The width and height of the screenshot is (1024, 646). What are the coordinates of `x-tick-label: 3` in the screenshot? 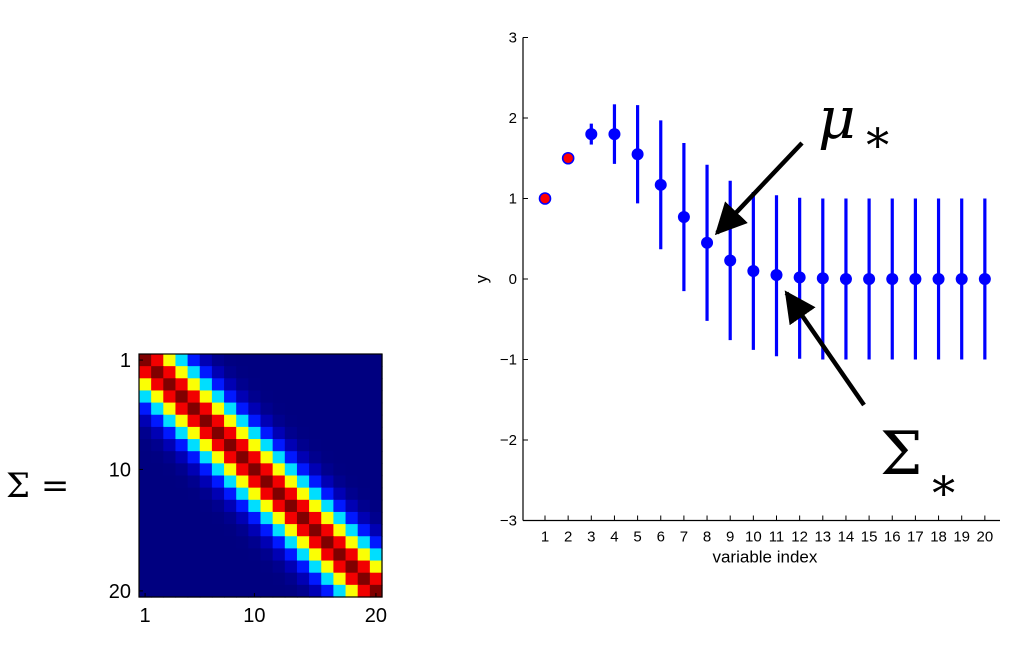 It's located at (591, 537).